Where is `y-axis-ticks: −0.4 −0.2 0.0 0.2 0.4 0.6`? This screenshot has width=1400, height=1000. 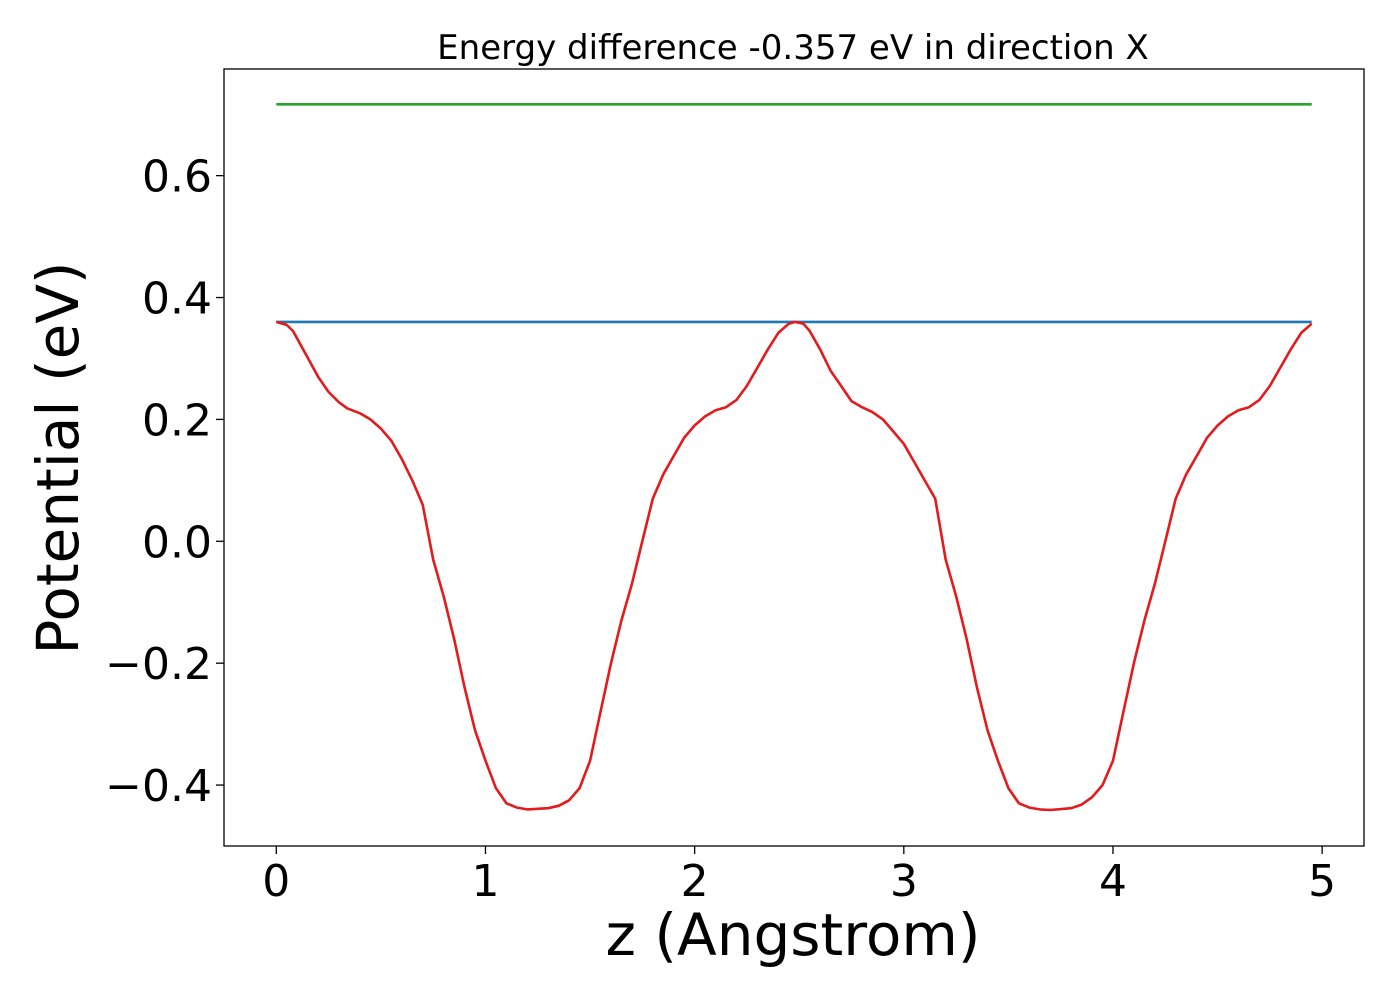
y-axis-ticks: −0.4 −0.2 0.0 0.2 0.4 0.6 is located at coordinates (164, 482).